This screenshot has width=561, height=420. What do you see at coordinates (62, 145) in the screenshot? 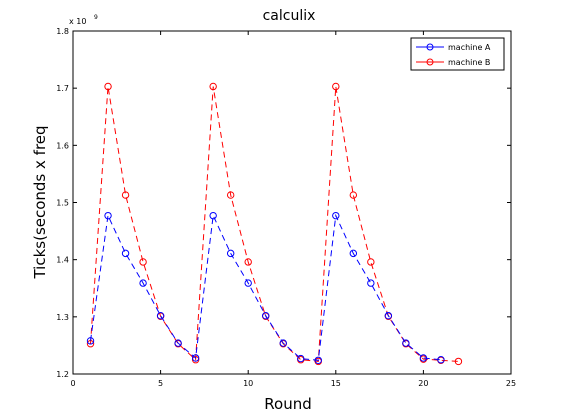
I see `y-tick-label: 1.6` at bounding box center [62, 145].